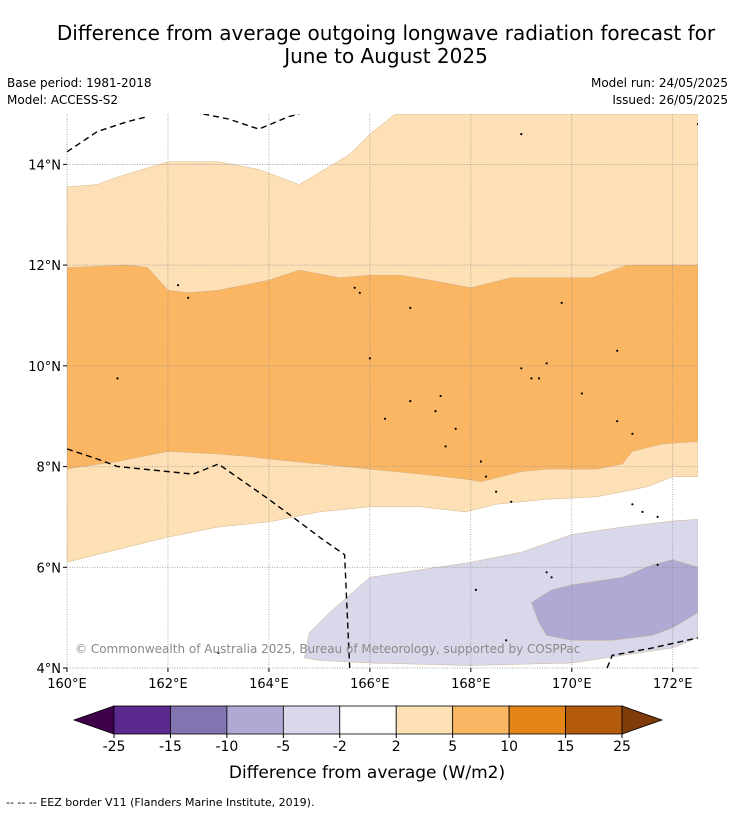 The image size is (736, 816). What do you see at coordinates (509, 747) in the screenshot?
I see `colorbar-tick-label: 10` at bounding box center [509, 747].